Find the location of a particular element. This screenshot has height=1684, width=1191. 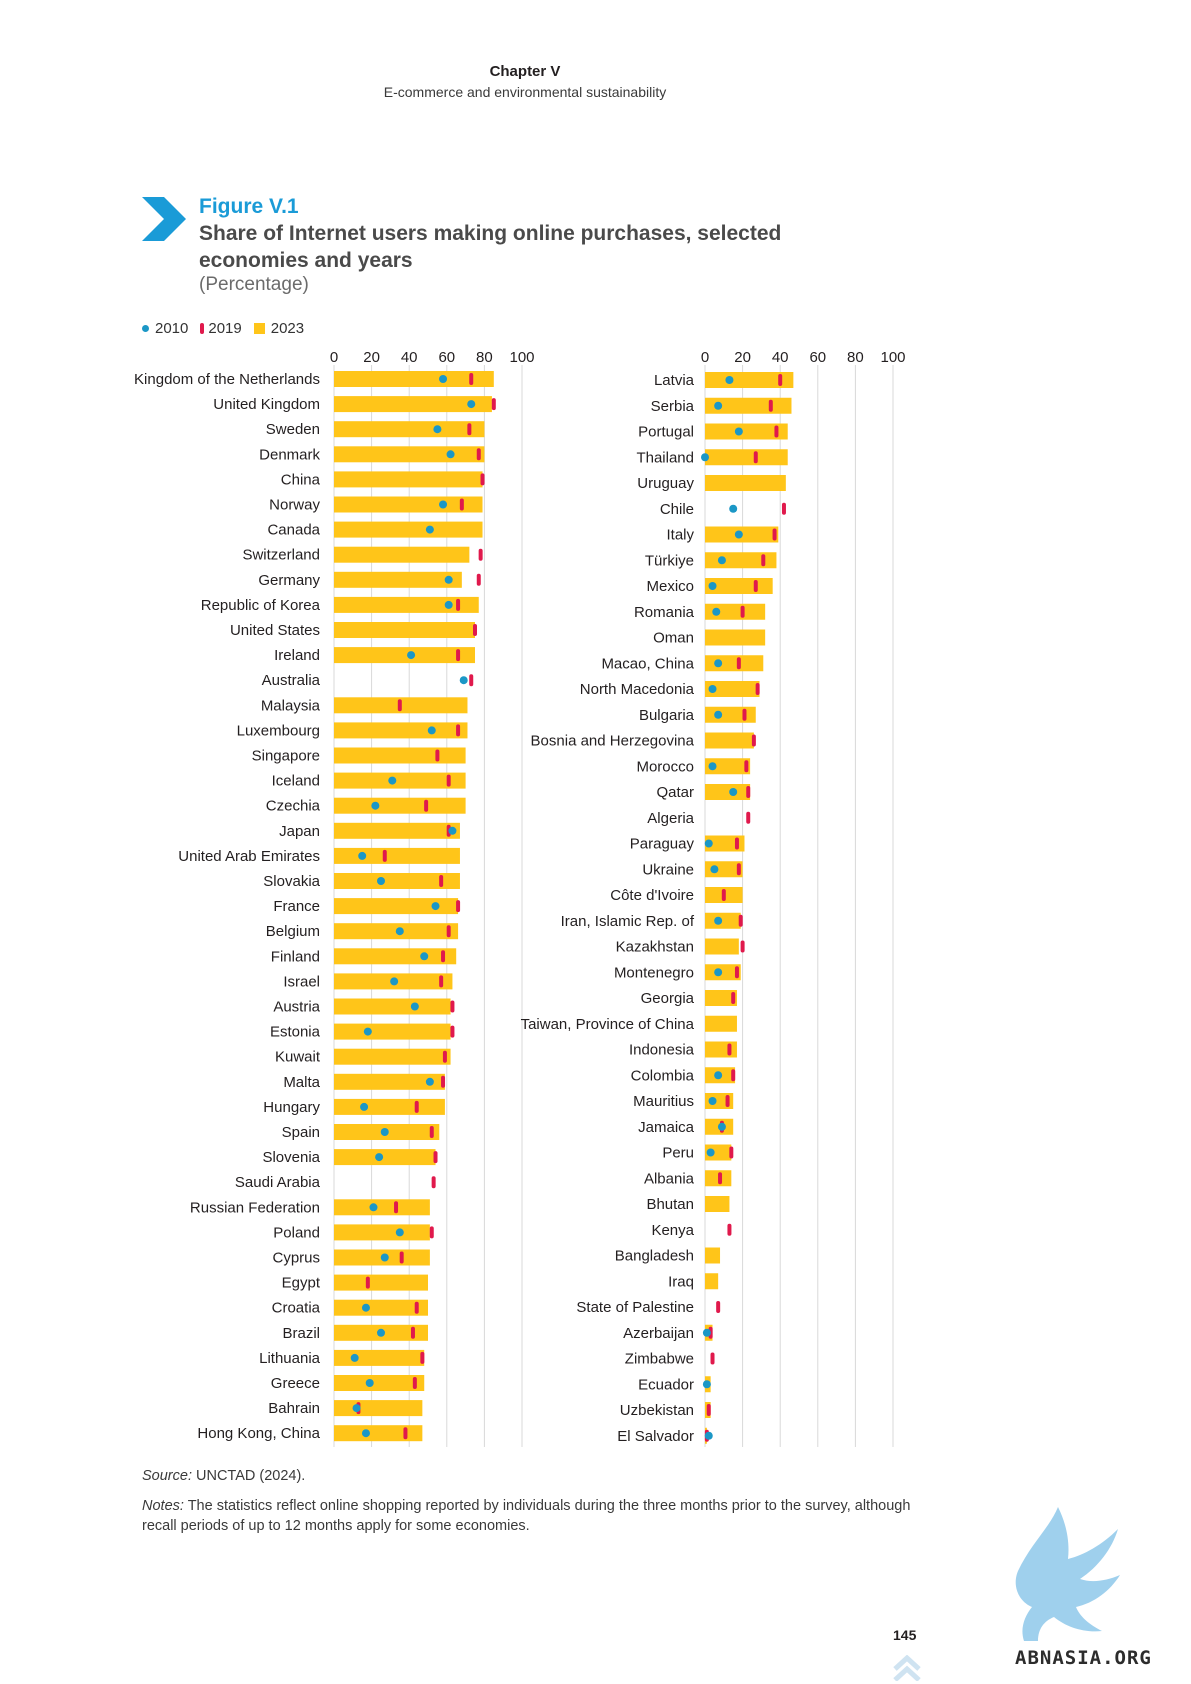

row-label: Austria is located at coordinates (296, 1007).